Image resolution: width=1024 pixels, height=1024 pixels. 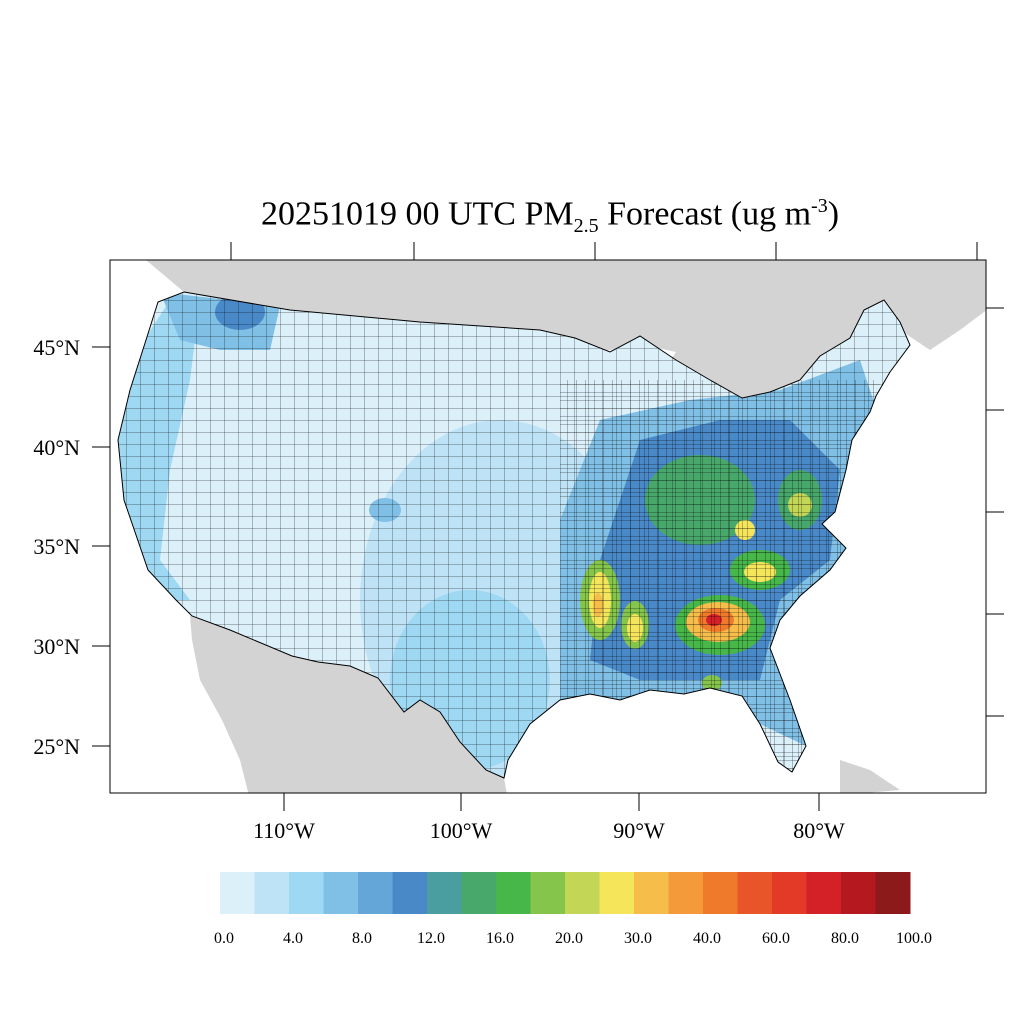 I want to click on colorbar-label: 16.0, so click(x=500, y=938).